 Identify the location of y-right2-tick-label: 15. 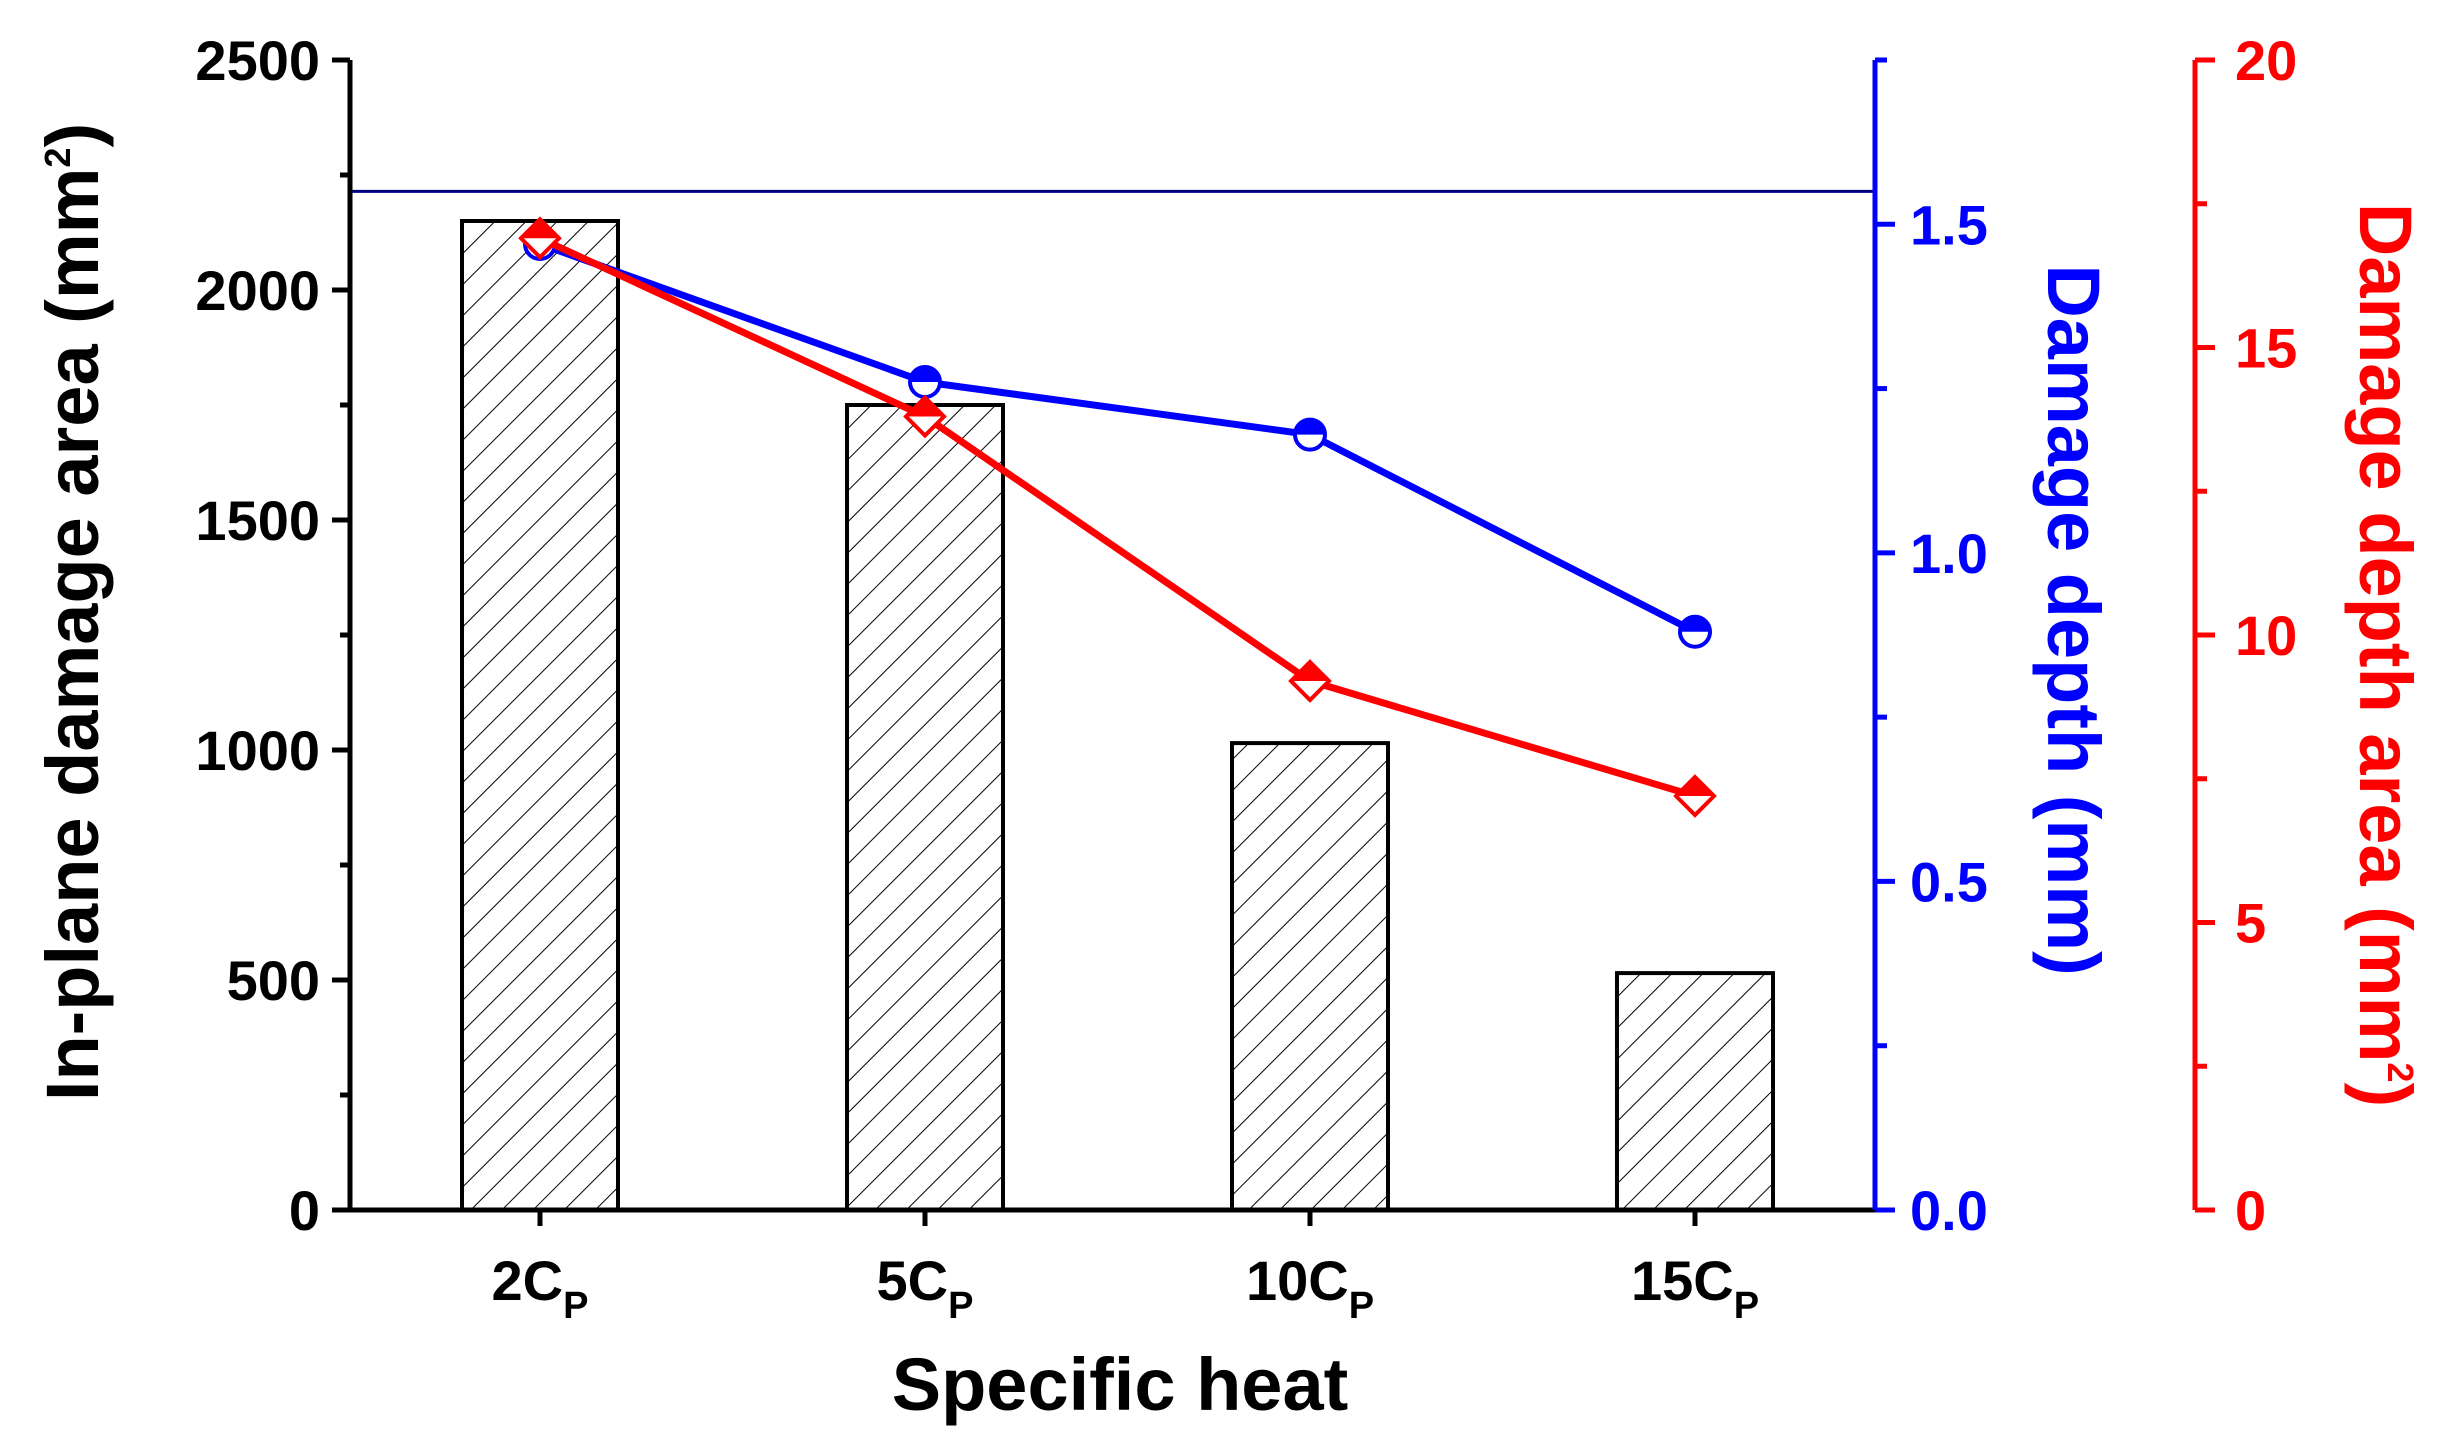
(2266, 348).